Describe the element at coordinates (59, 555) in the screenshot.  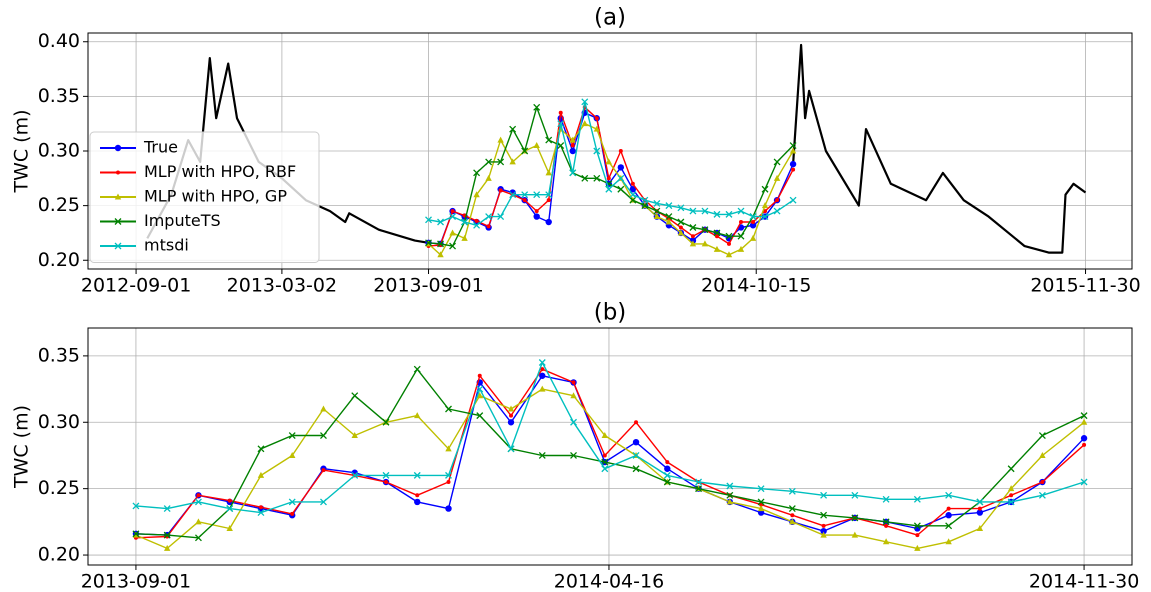
I see `y-tick-label: 0.20` at that location.